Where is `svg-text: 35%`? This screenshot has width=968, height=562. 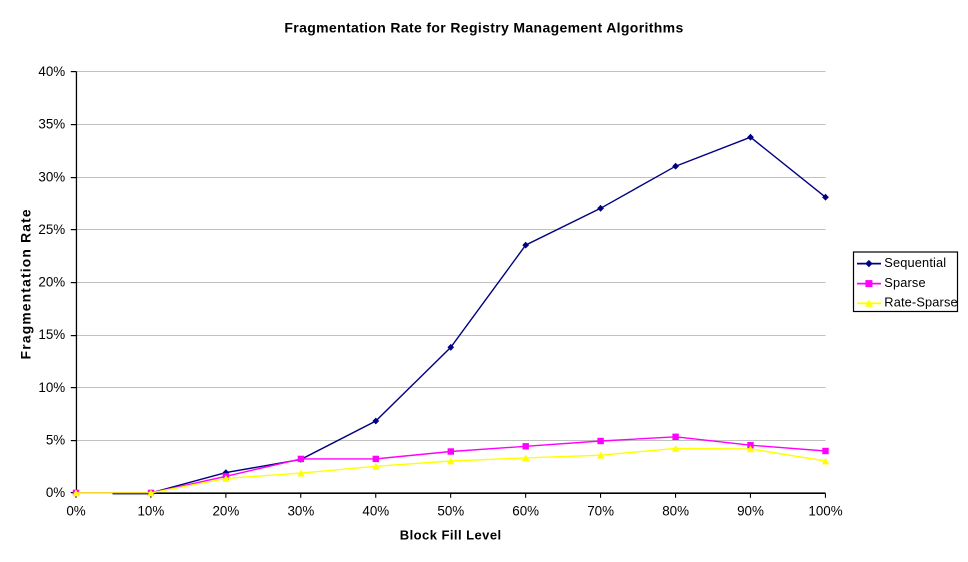
svg-text: 35% is located at coordinates (51, 124).